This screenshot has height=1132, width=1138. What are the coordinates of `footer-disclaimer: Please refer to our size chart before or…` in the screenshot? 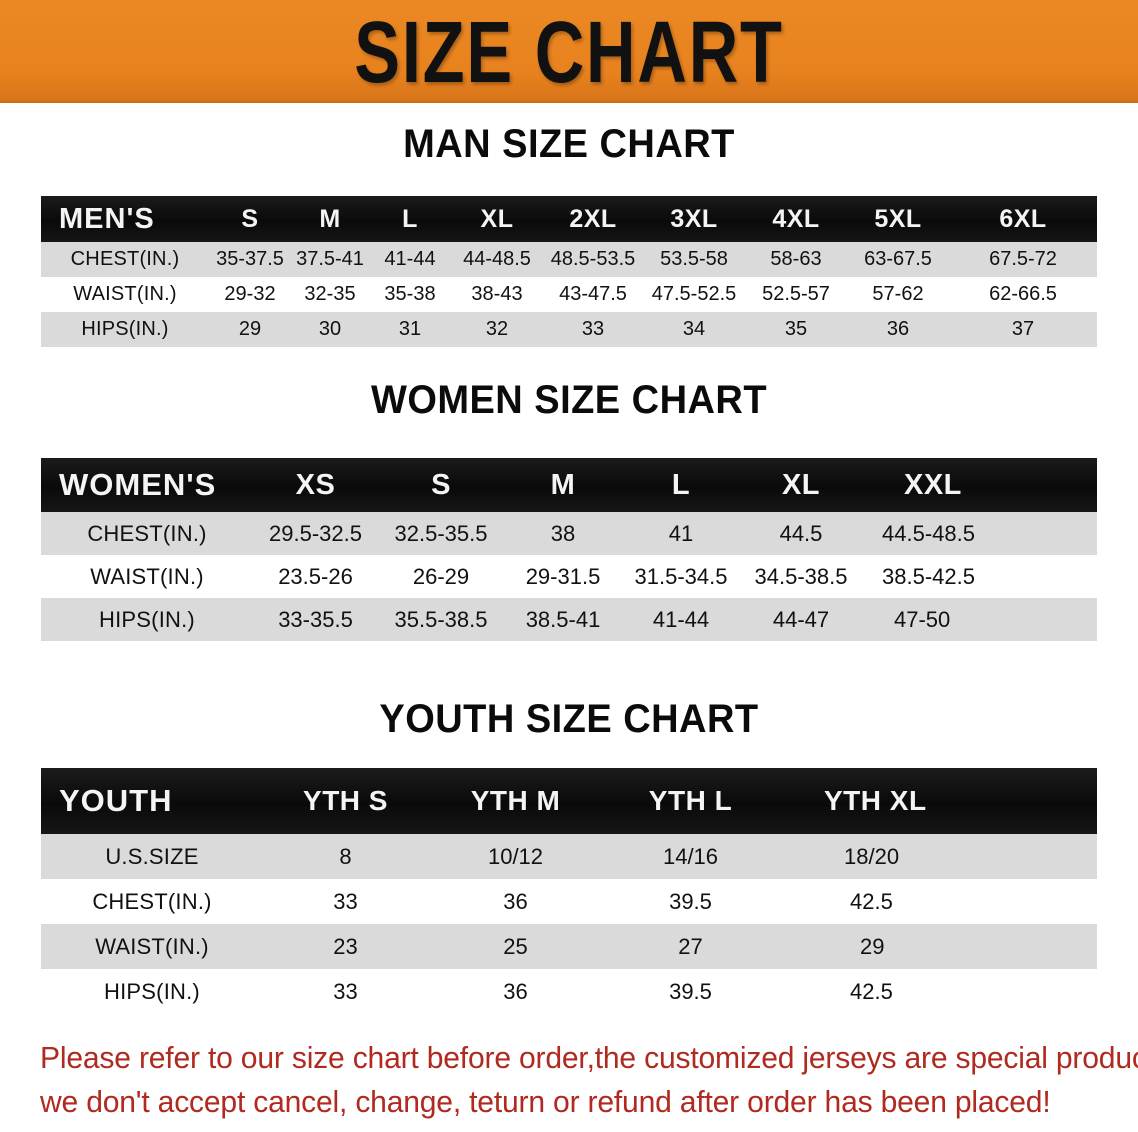 It's located at (589, 1080).